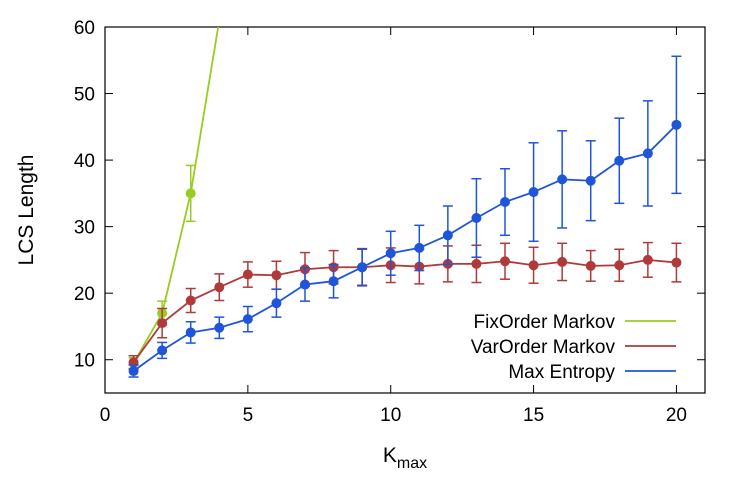 This screenshot has height=497, width=747. I want to click on y-tick-label: 50, so click(84, 95).